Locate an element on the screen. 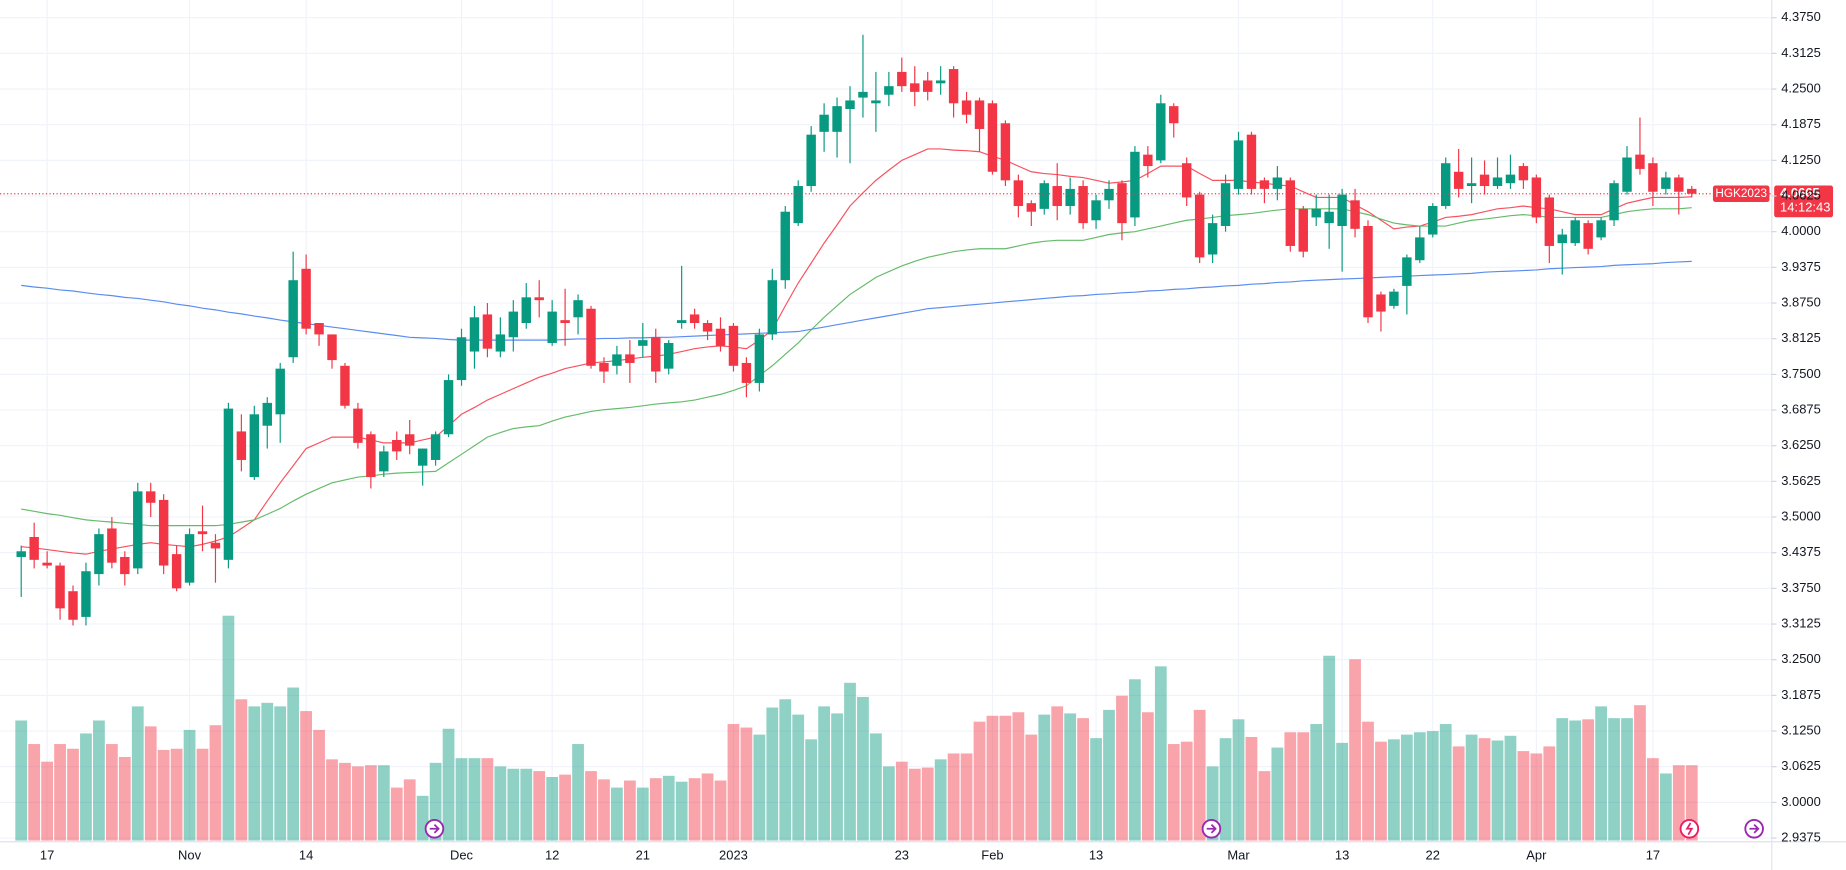  x-tick-label: 14 is located at coordinates (306, 854).